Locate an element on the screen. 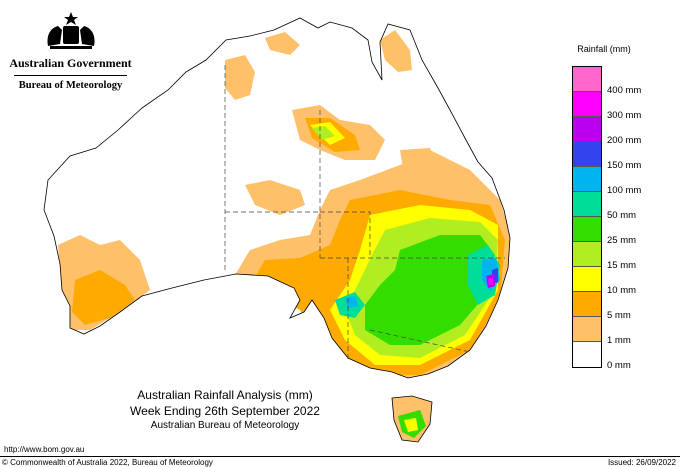  zone-1-5mm-central is located at coordinates (275, 197).